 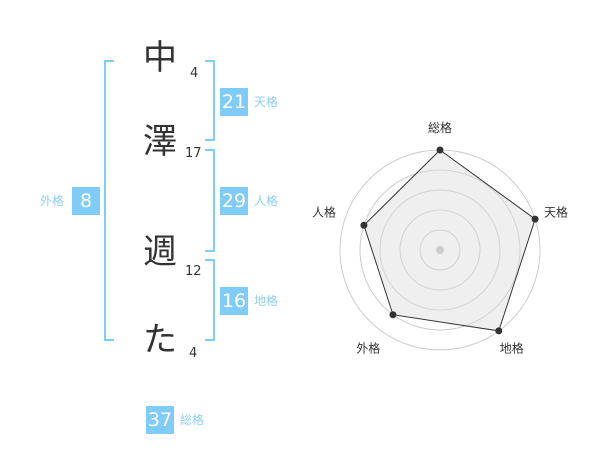 What do you see at coordinates (266, 301) in the screenshot?
I see `chikaku-label: 地格` at bounding box center [266, 301].